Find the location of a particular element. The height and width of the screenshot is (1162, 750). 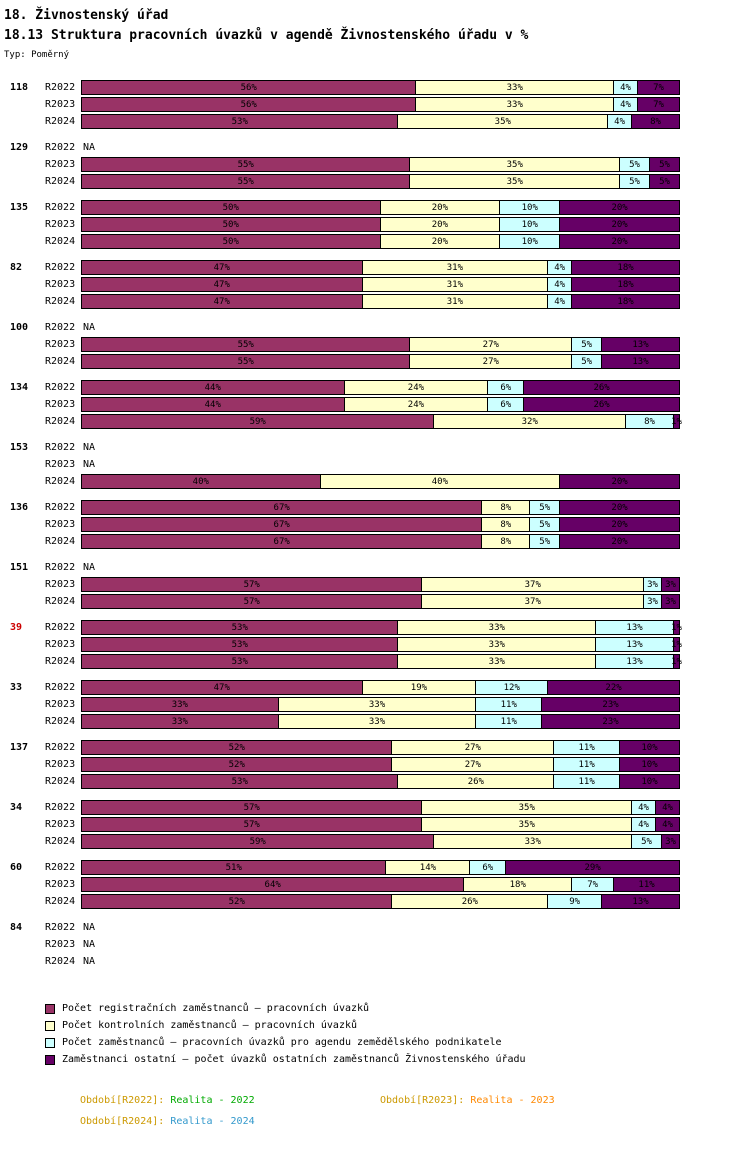

bar-segment-zemedelsky: 8% is located at coordinates (650, 421).